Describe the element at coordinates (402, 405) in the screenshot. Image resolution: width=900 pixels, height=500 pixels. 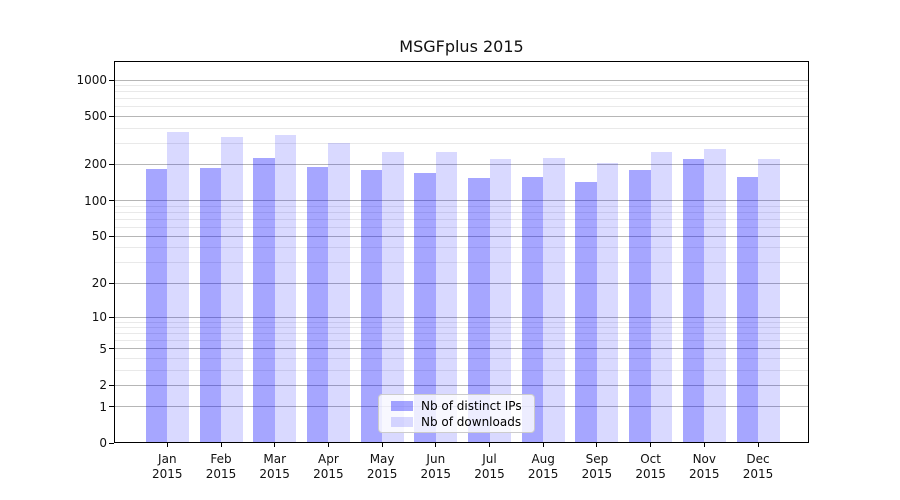
I see `legend-swatch-distinct-ips` at that location.